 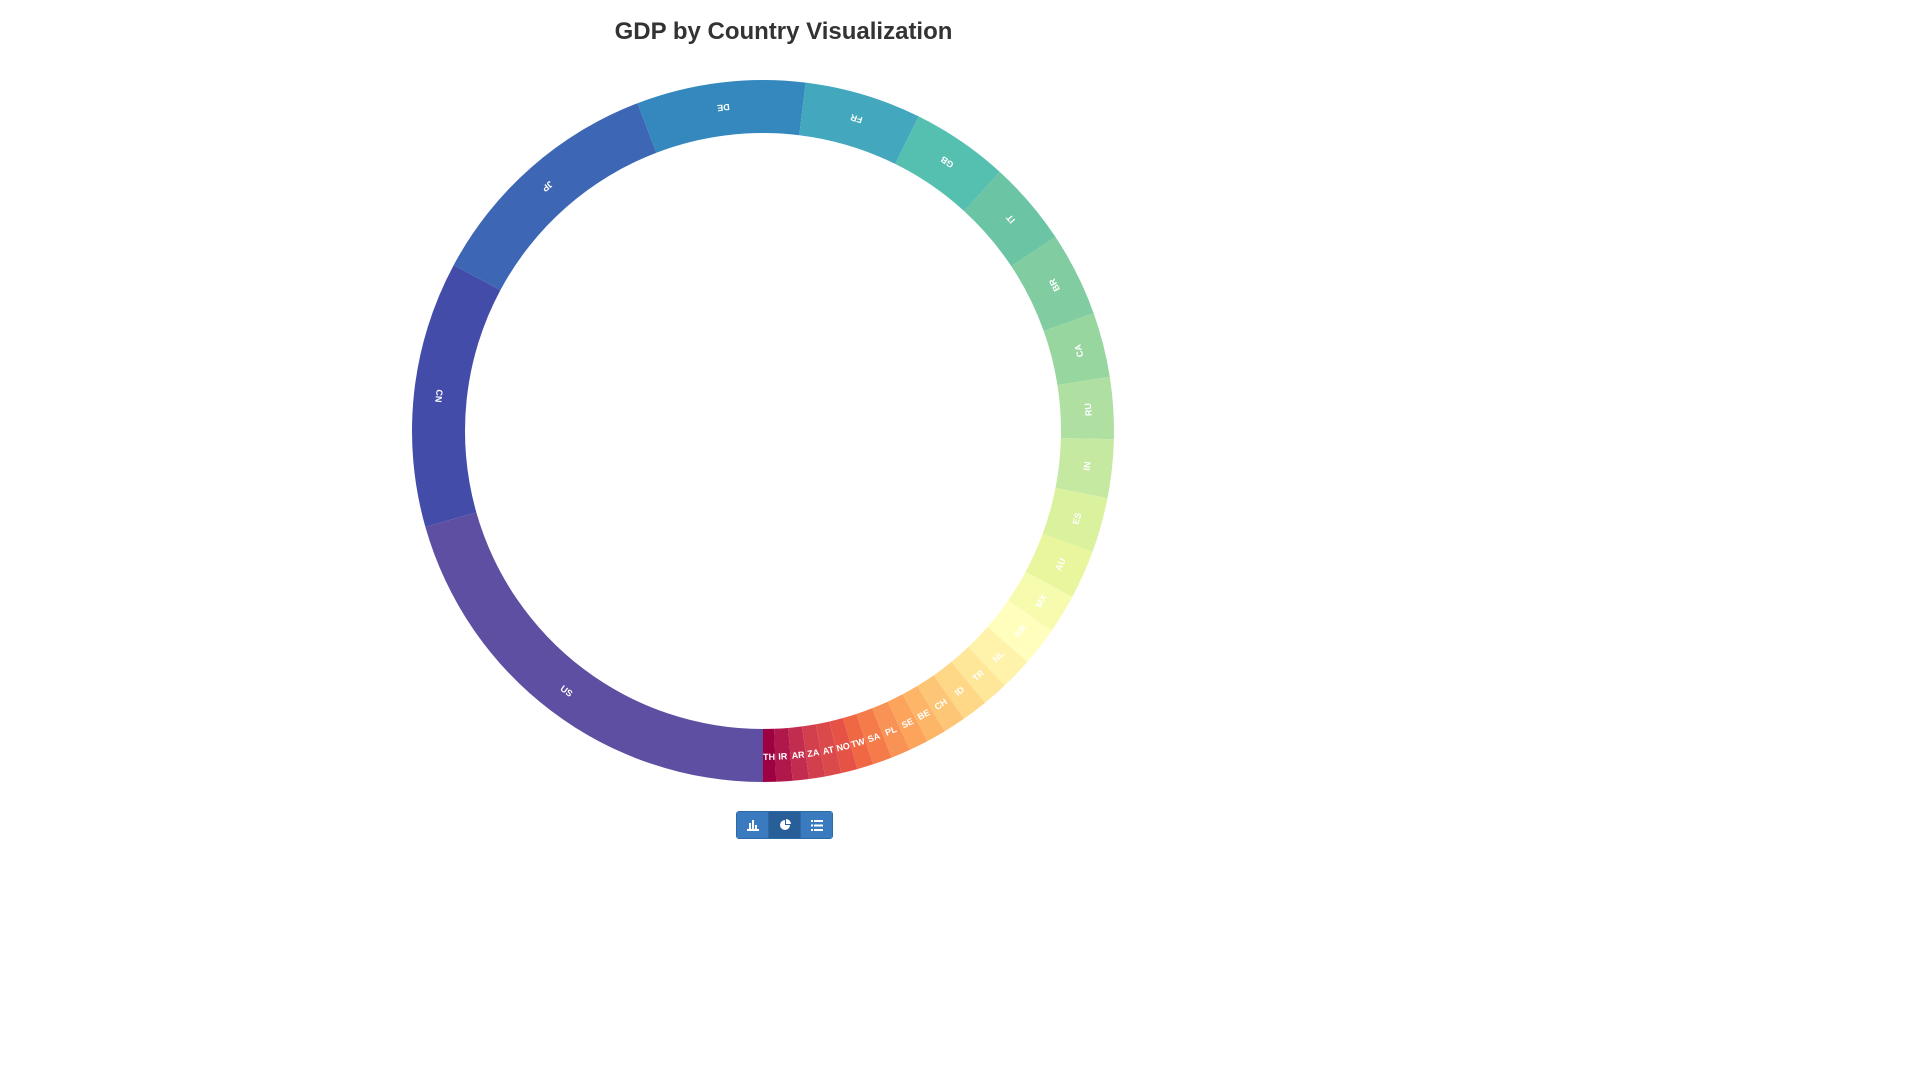 I want to click on slice-ru, so click(x=1085, y=408).